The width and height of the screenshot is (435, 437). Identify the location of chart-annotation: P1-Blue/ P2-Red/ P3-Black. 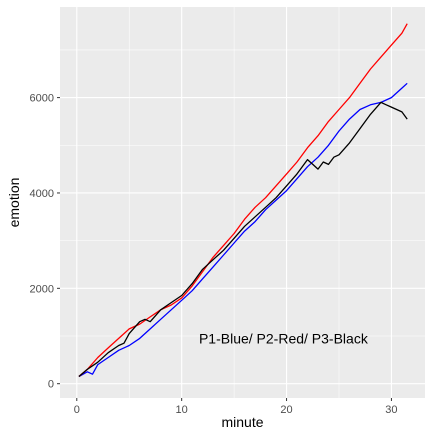
(284, 338).